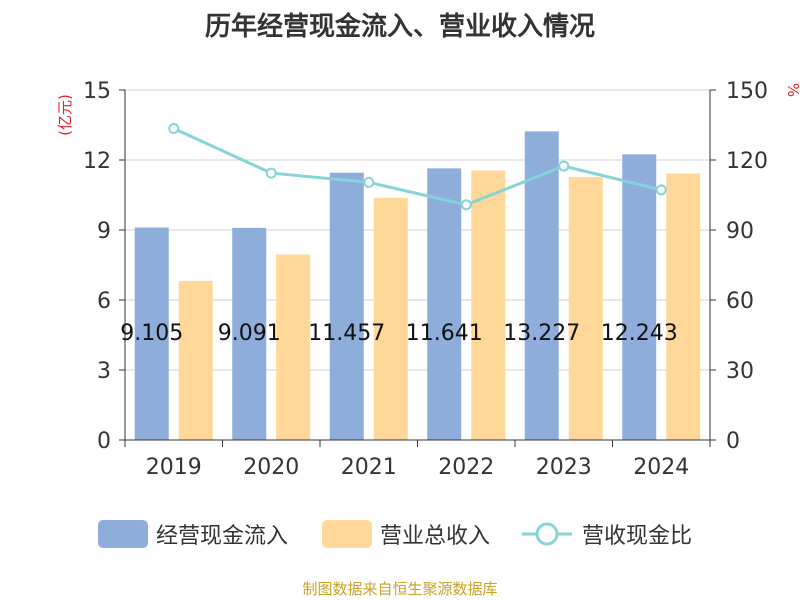  I want to click on bar-revenue-2022, so click(488, 305).